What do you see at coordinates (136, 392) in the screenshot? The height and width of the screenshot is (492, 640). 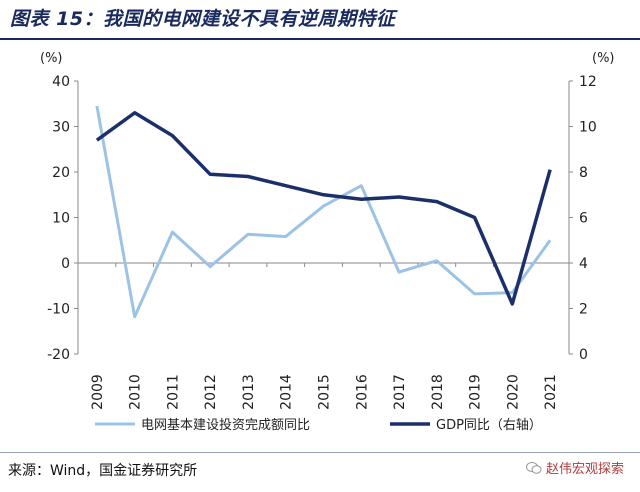 I see `x-tick-label: 2010` at bounding box center [136, 392].